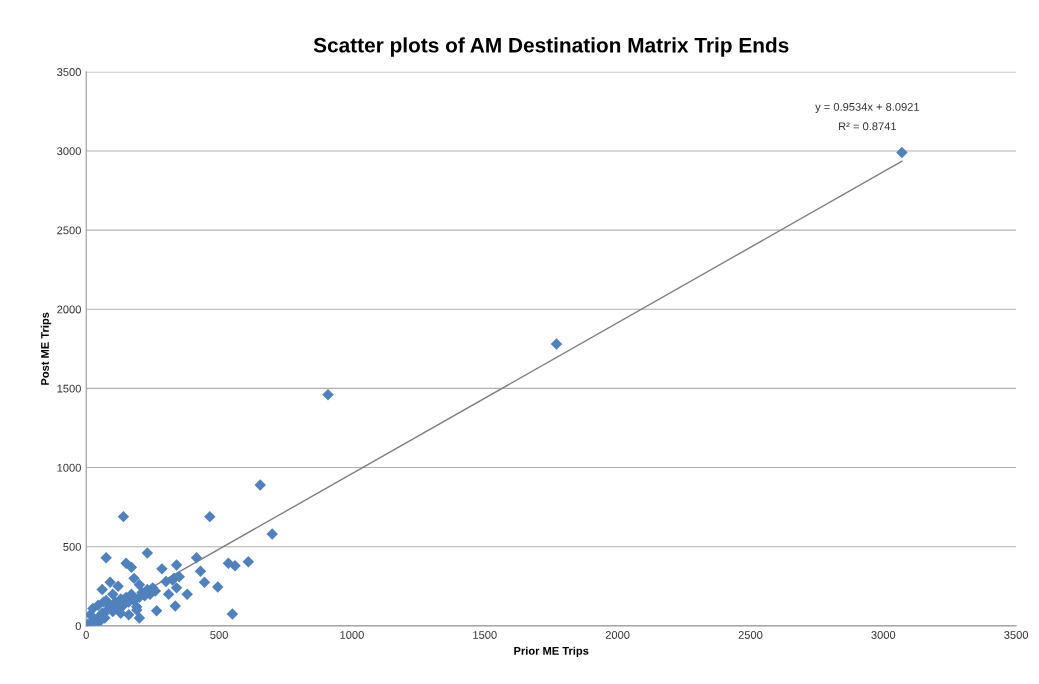  Describe the element at coordinates (1016, 635) in the screenshot. I see `x-tick-label: 3500` at that location.